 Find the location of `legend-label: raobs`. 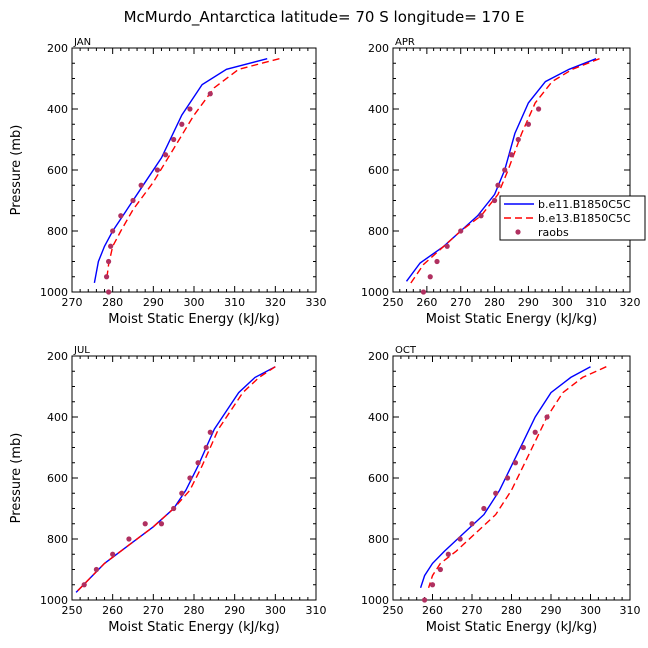

legend-label: raobs is located at coordinates (553, 232).